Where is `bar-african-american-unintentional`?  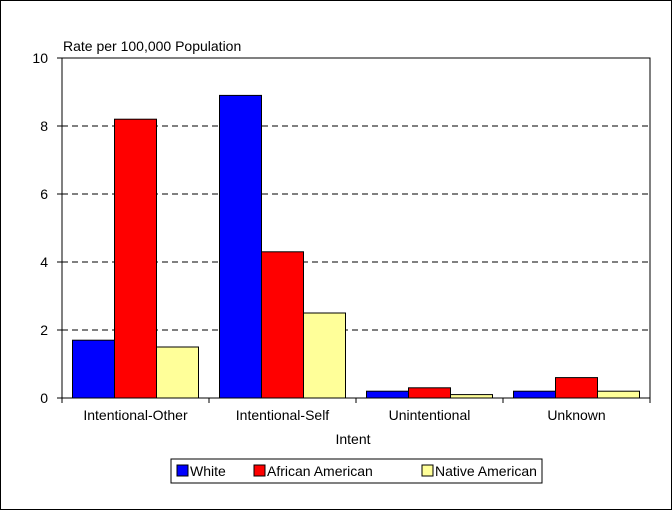
bar-african-american-unintentional is located at coordinates (429, 393).